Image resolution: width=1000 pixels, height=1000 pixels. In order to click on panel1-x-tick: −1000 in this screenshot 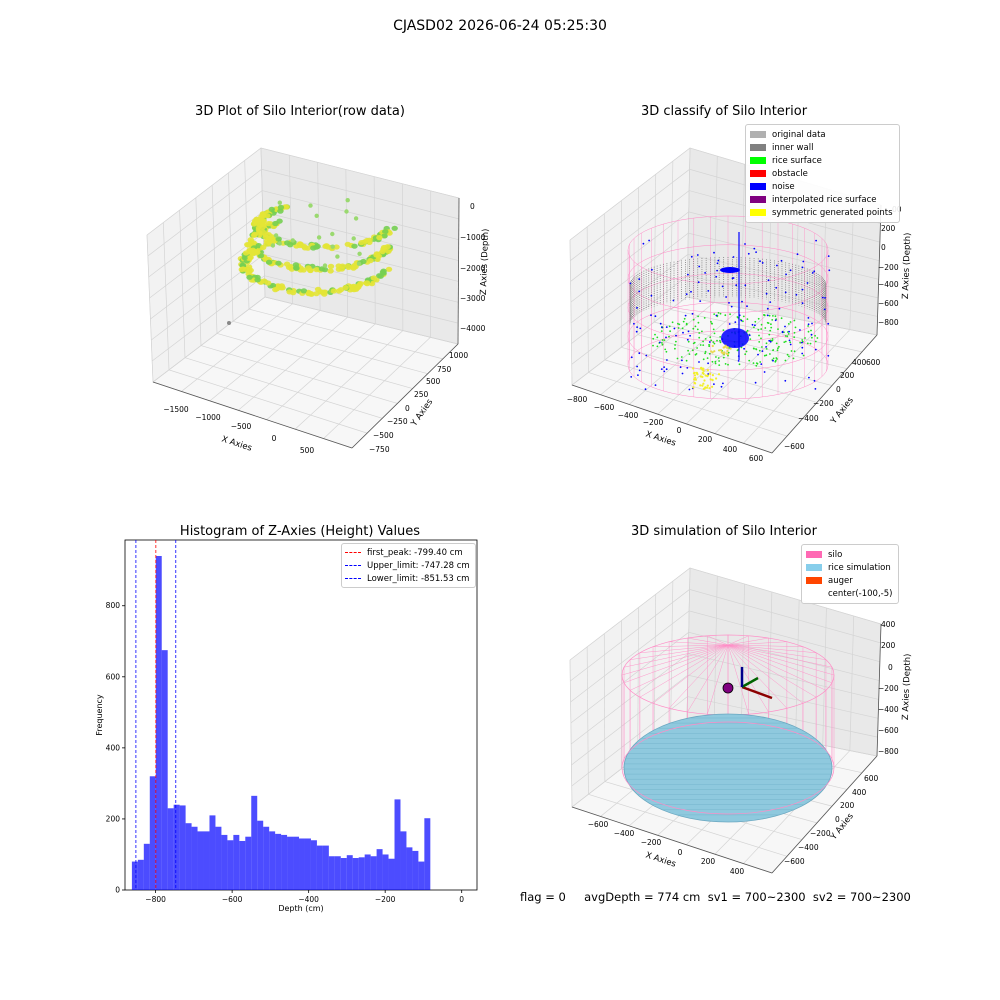, I will do `click(208, 417)`.